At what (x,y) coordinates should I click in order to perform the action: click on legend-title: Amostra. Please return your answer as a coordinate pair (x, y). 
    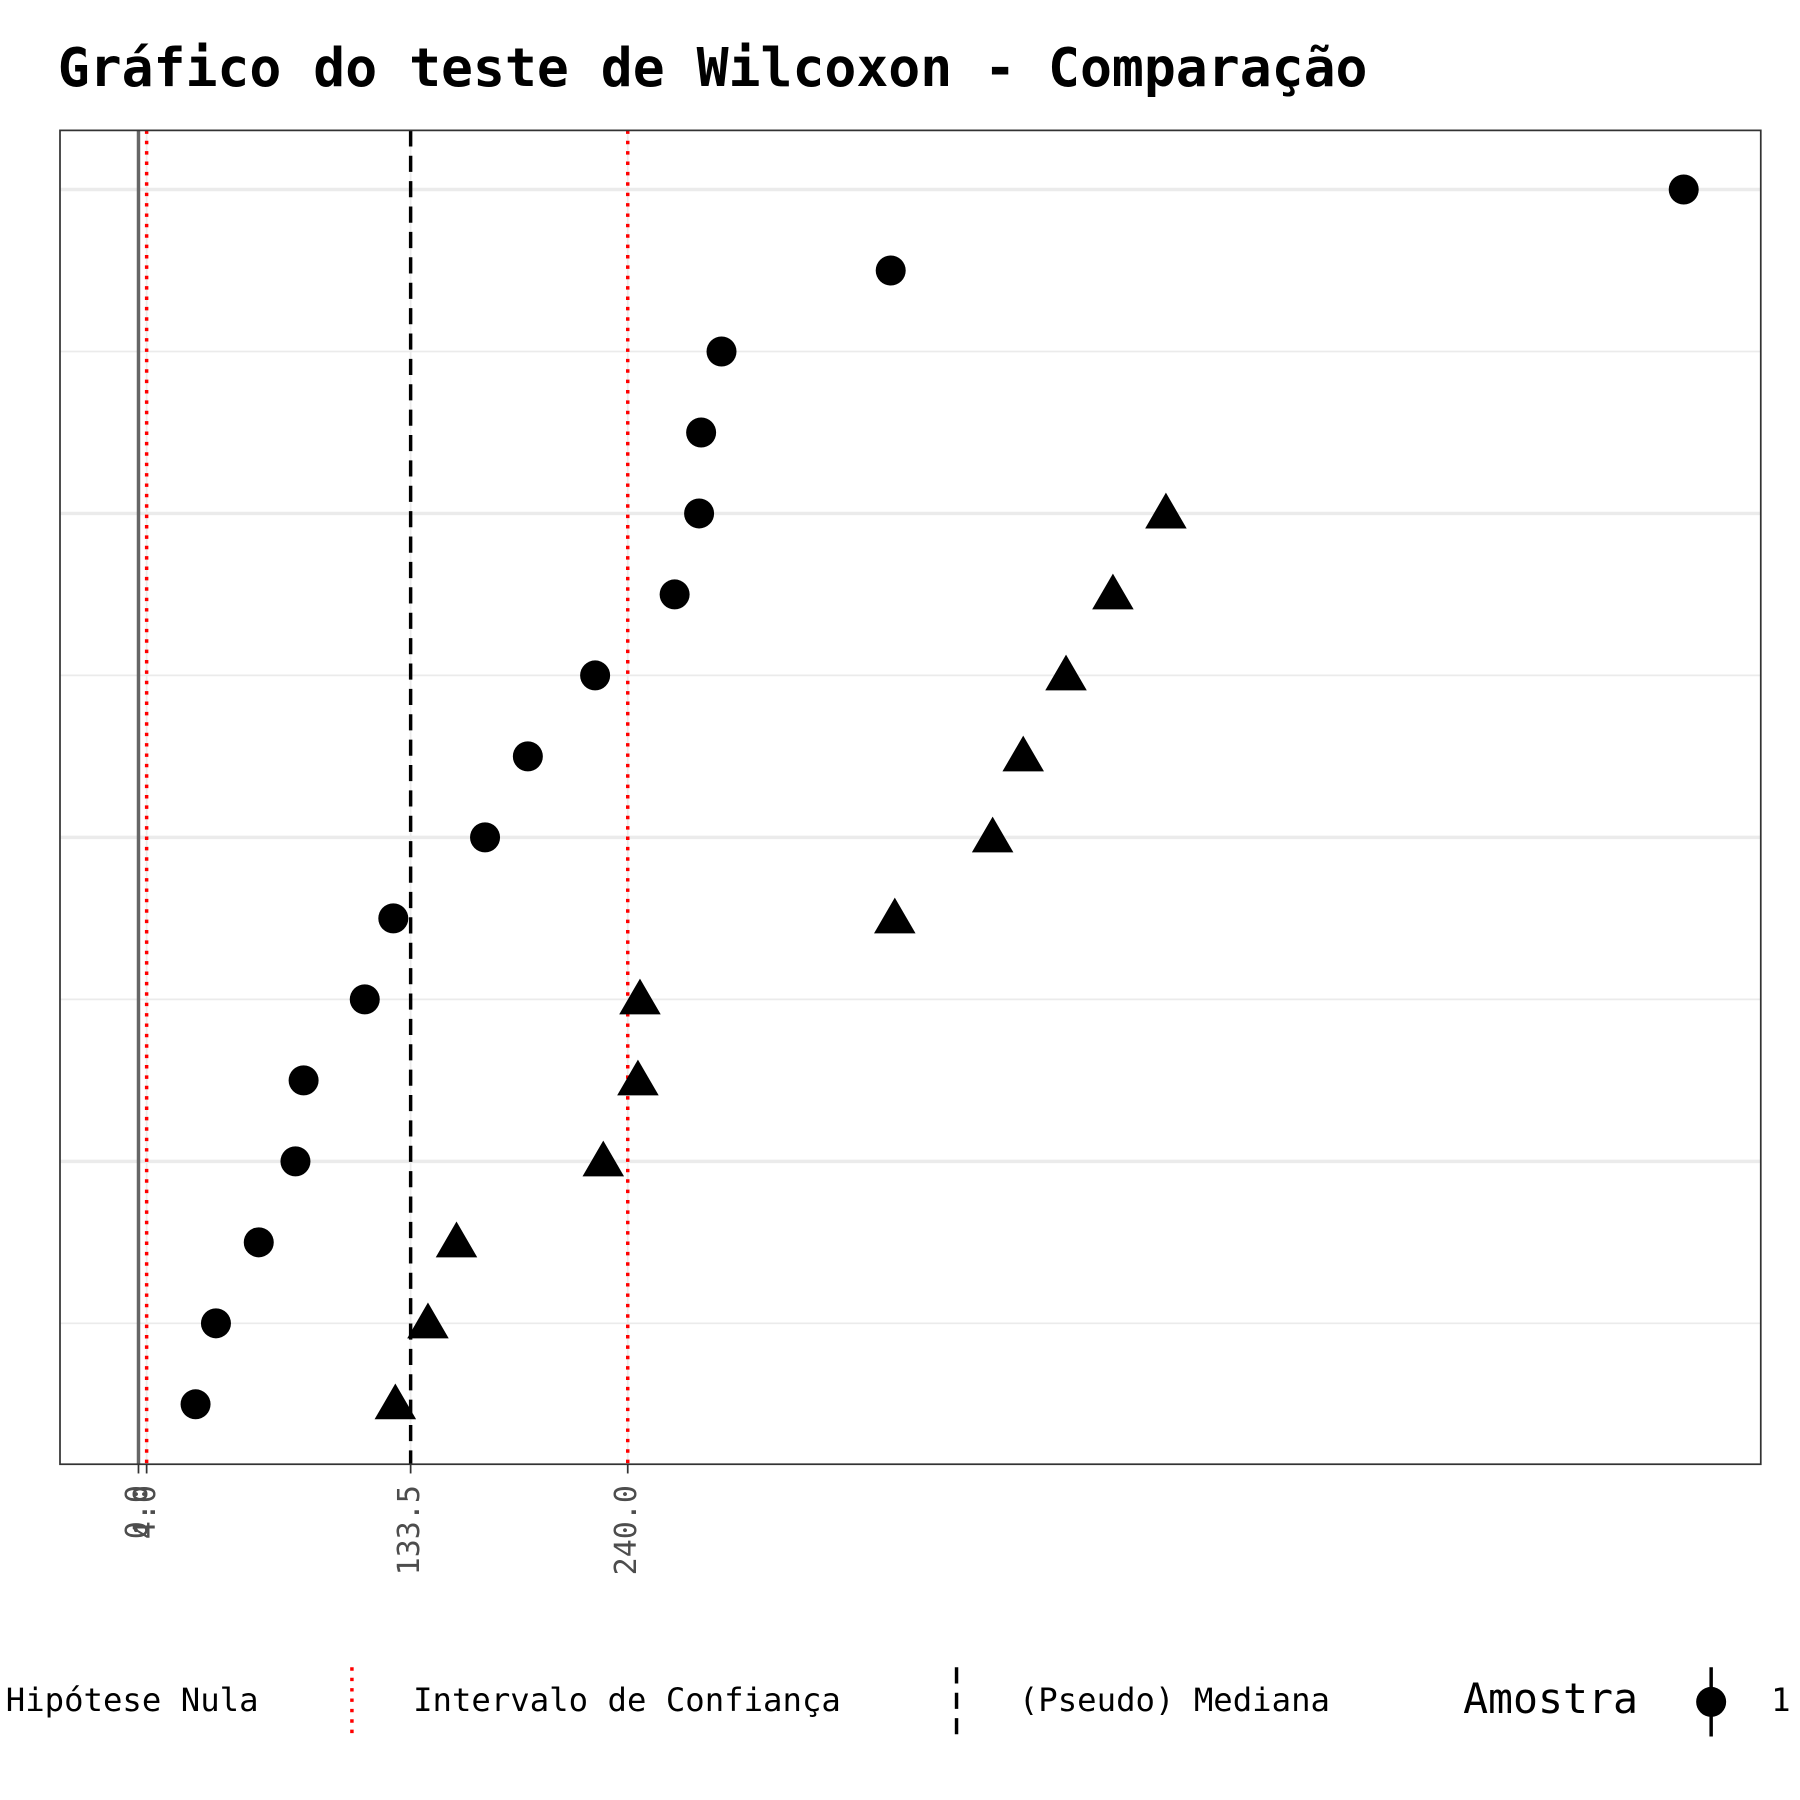
    Looking at the image, I should click on (1550, 1698).